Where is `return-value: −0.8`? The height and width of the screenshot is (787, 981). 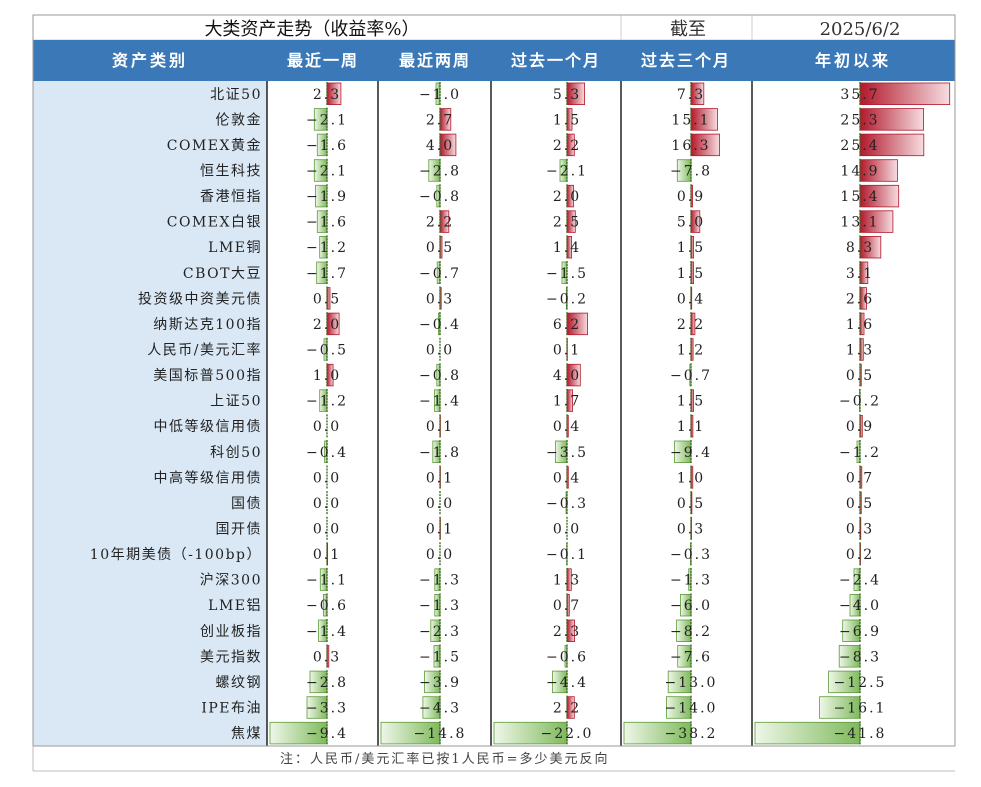
return-value: −0.8 is located at coordinates (440, 197).